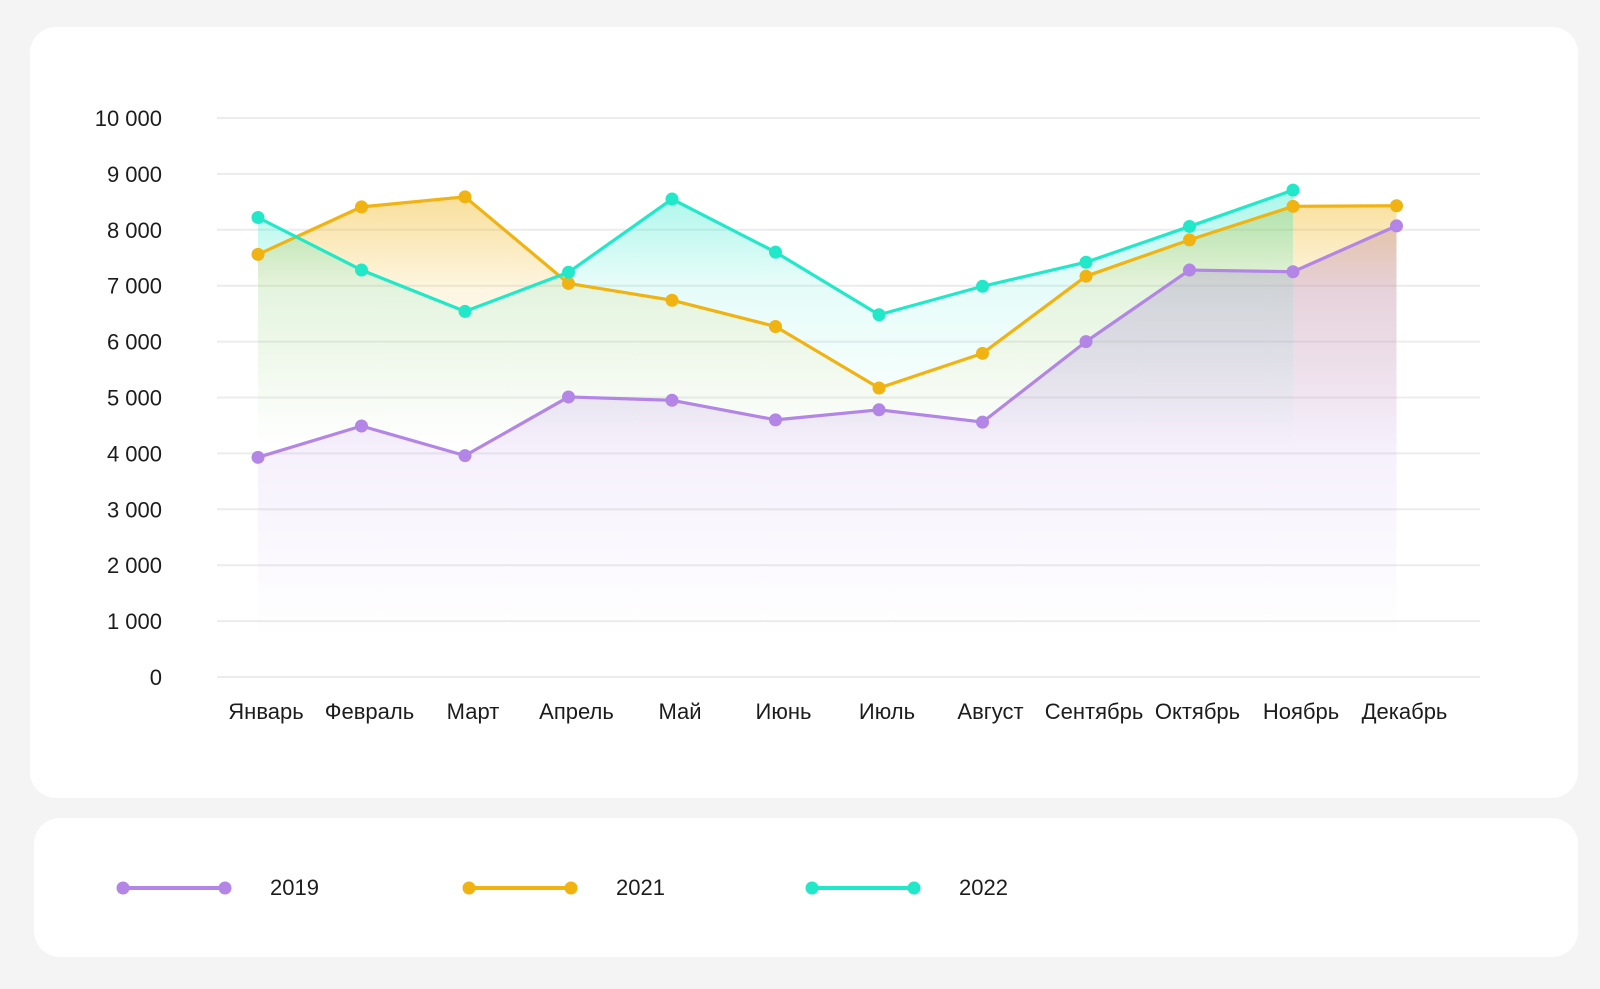 The image size is (1600, 989). What do you see at coordinates (1094, 711) in the screenshot?
I see `x-tick-label: Сентябрь` at bounding box center [1094, 711].